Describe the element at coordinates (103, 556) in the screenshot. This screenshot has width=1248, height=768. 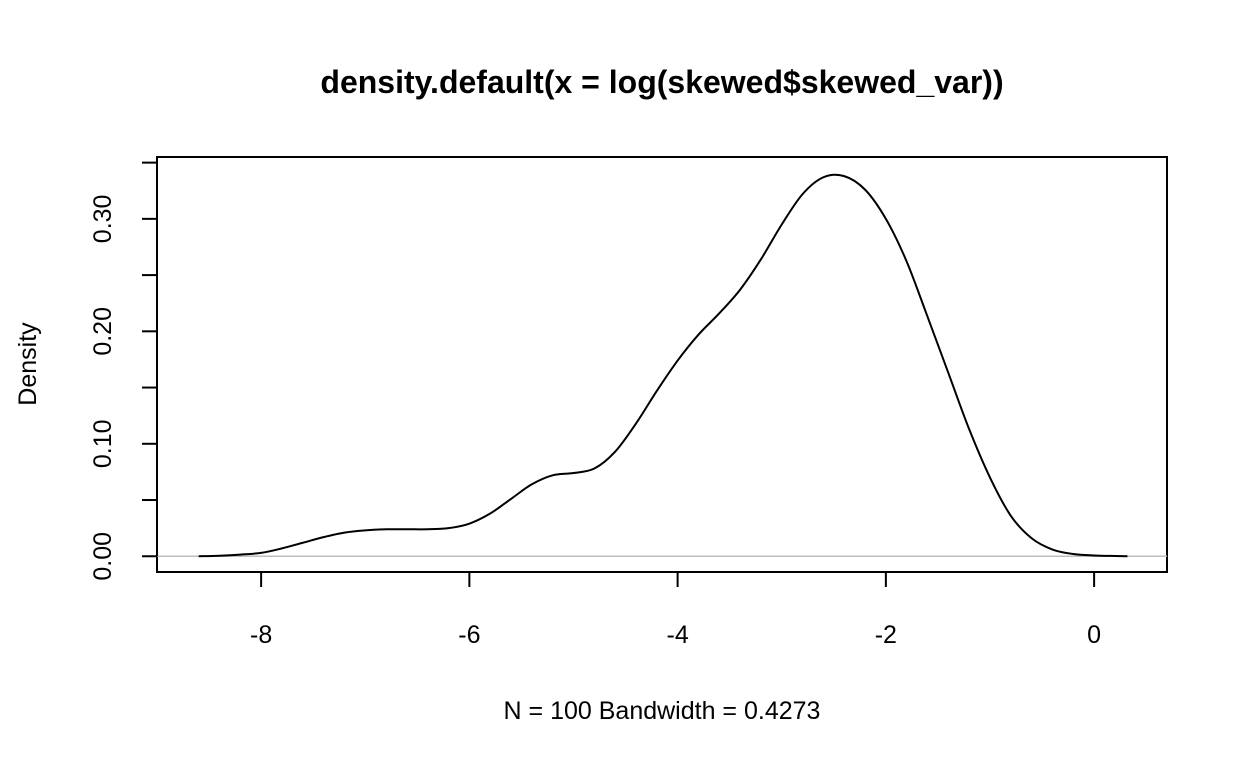
I see `y-tick-label: 0.00` at that location.